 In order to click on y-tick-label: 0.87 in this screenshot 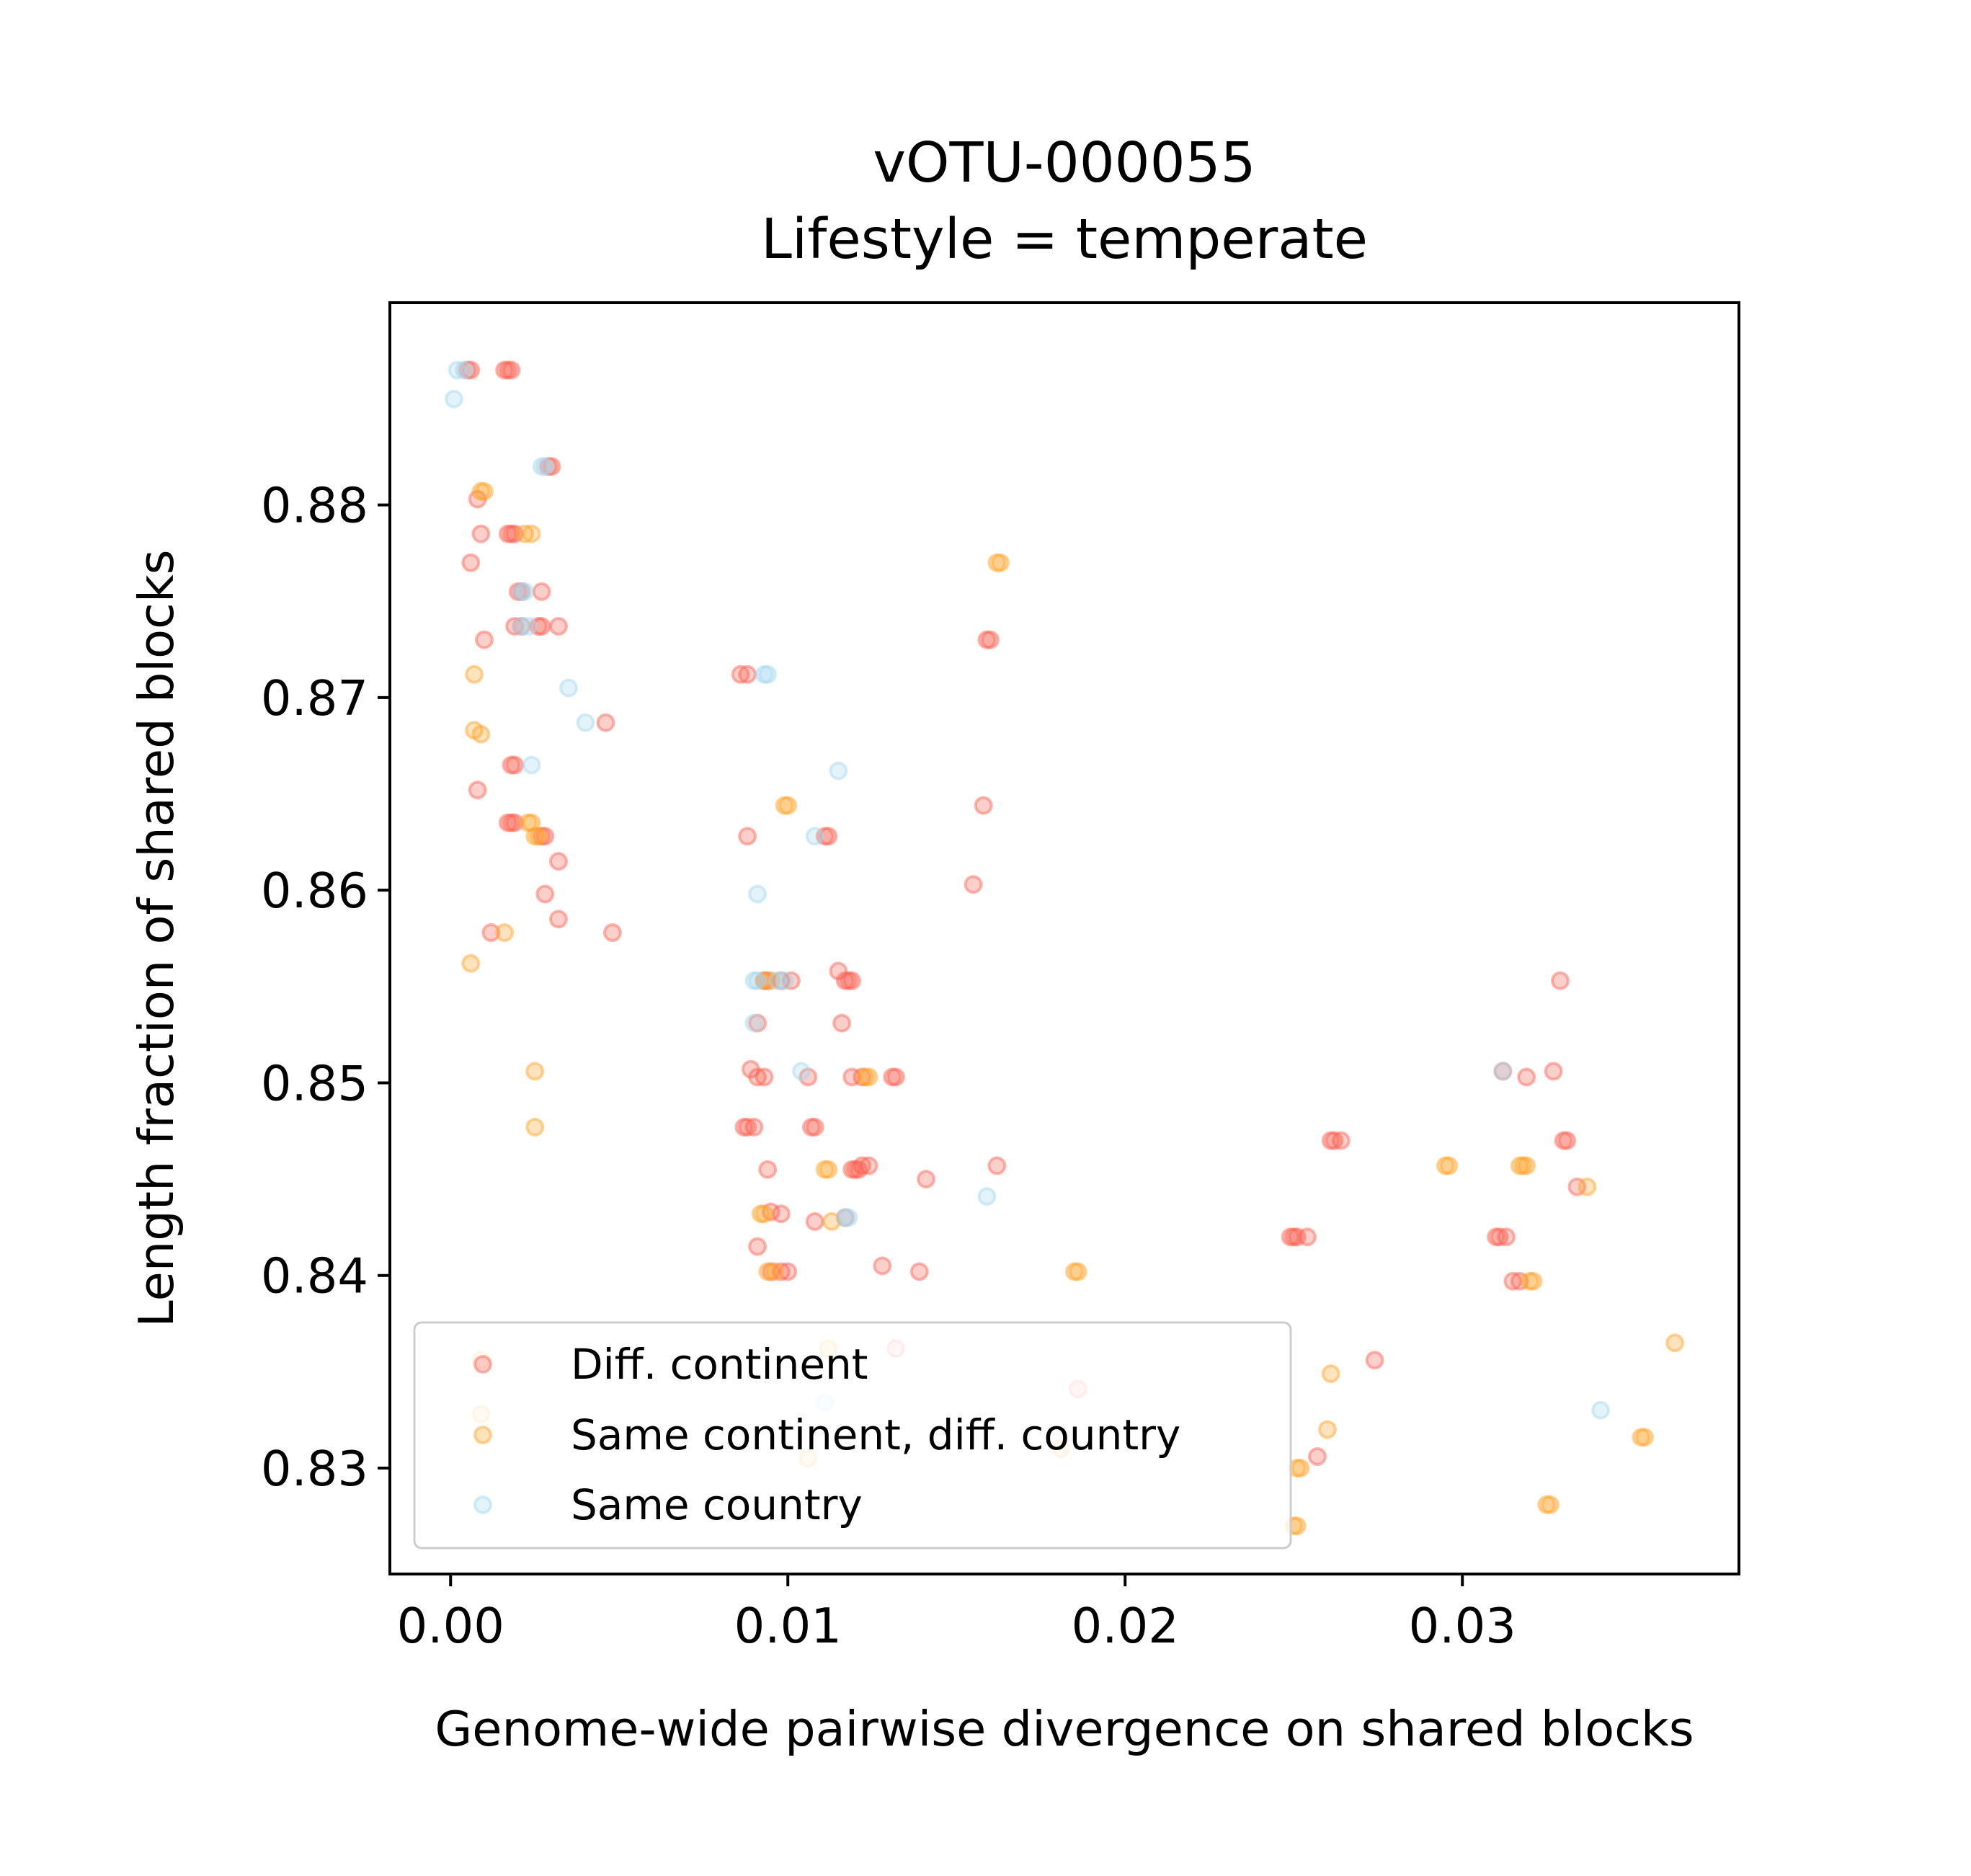, I will do `click(314, 698)`.